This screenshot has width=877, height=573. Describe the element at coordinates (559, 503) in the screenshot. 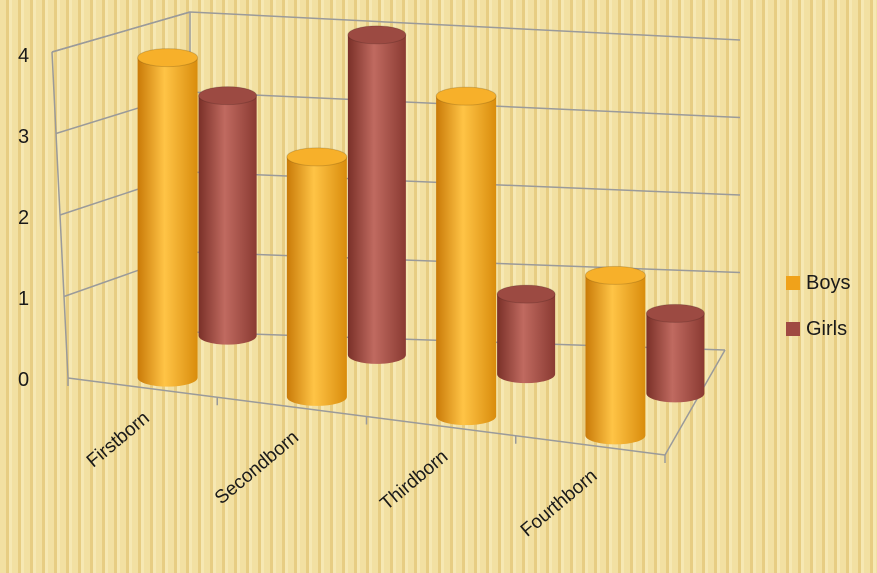

I see `x-category-label: Fourthborn` at that location.